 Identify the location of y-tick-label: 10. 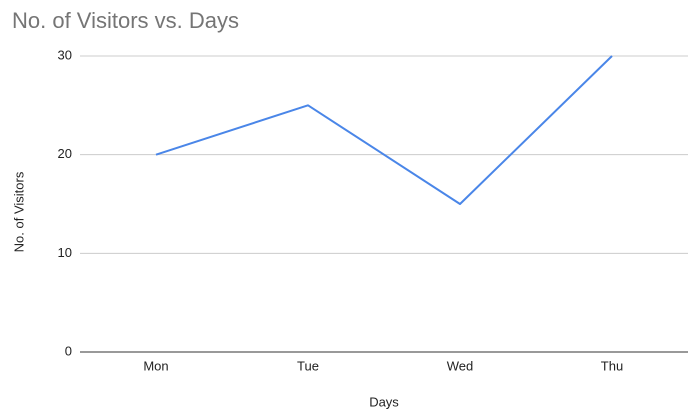
(65, 252).